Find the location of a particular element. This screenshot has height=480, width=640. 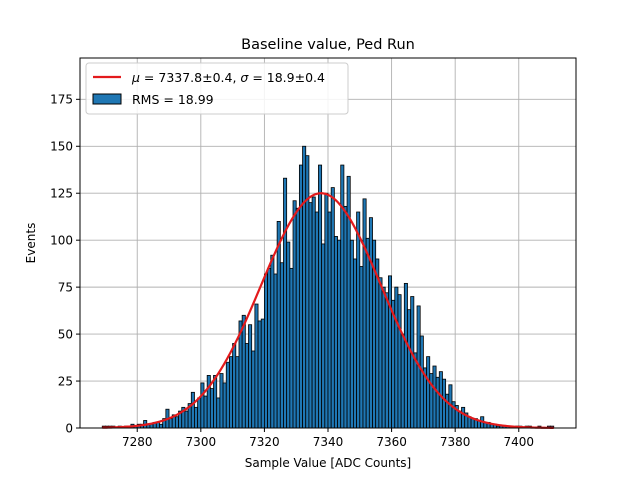

legend-mu-symbol: μ is located at coordinates (135, 77).